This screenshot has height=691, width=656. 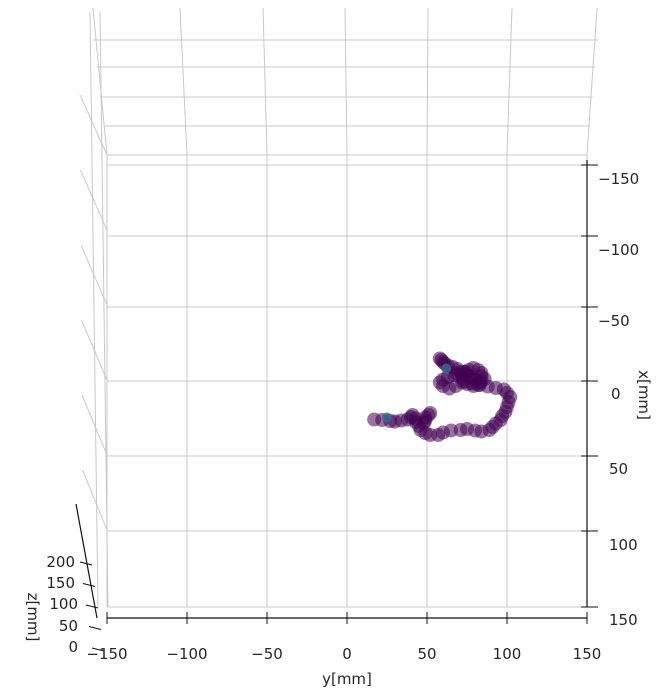 What do you see at coordinates (60, 562) in the screenshot?
I see `z-tick-label: 200` at bounding box center [60, 562].